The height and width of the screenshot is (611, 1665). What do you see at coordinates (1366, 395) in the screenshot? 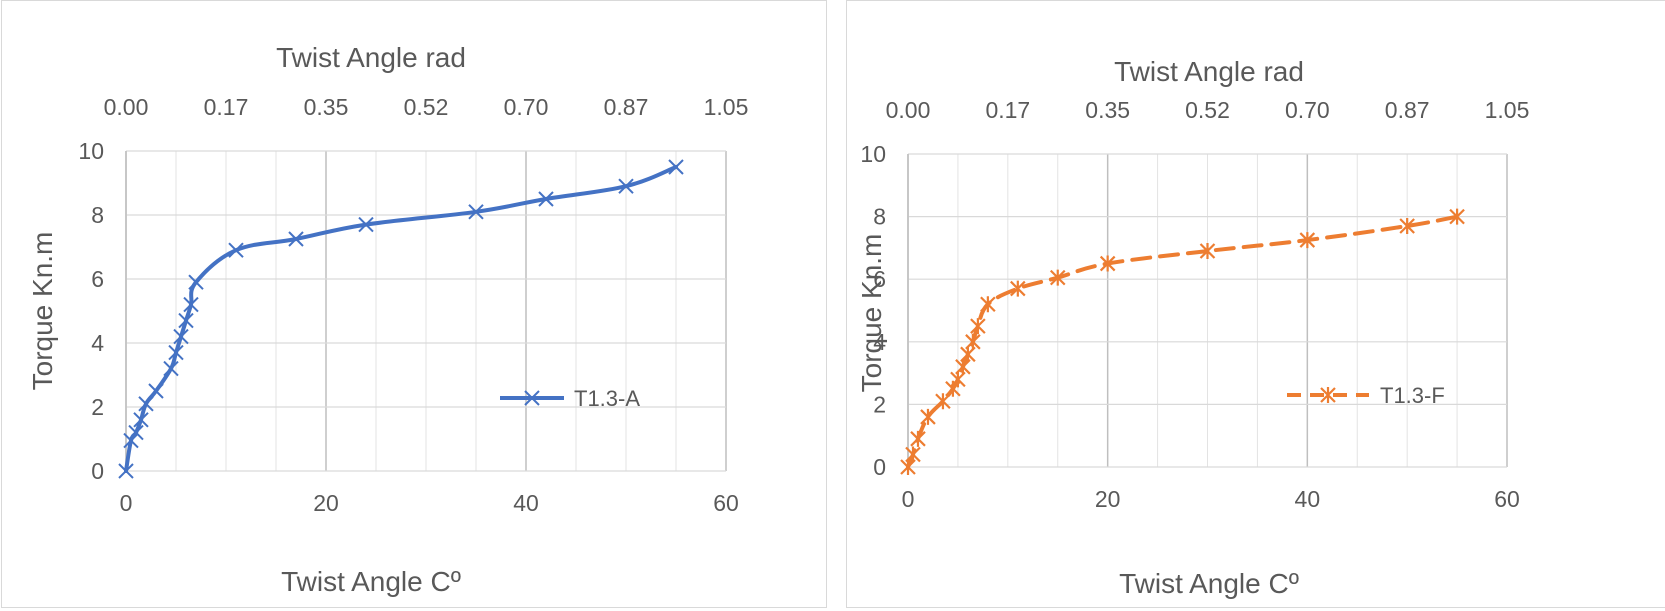
I see `legend: T1.3-F` at bounding box center [1366, 395].